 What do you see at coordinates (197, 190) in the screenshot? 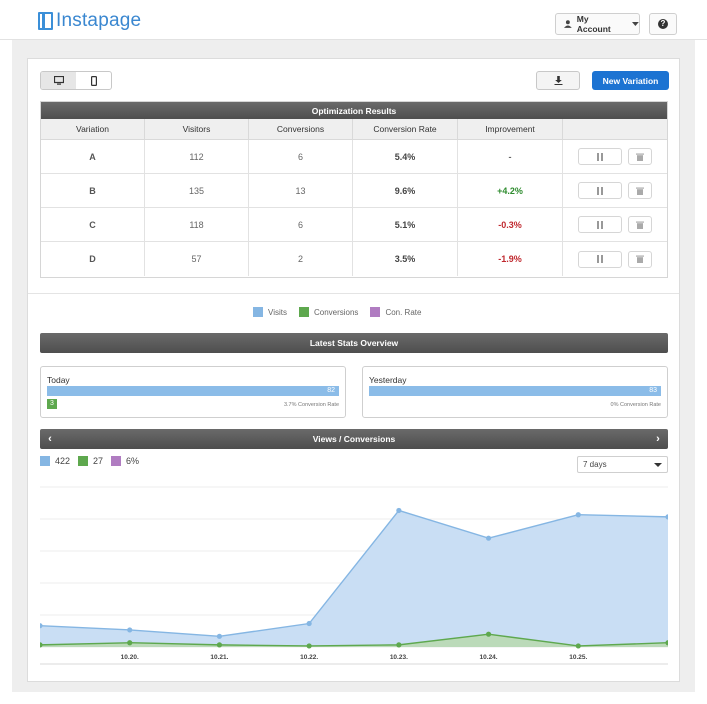
I see `cell-visitors: 135` at bounding box center [197, 190].